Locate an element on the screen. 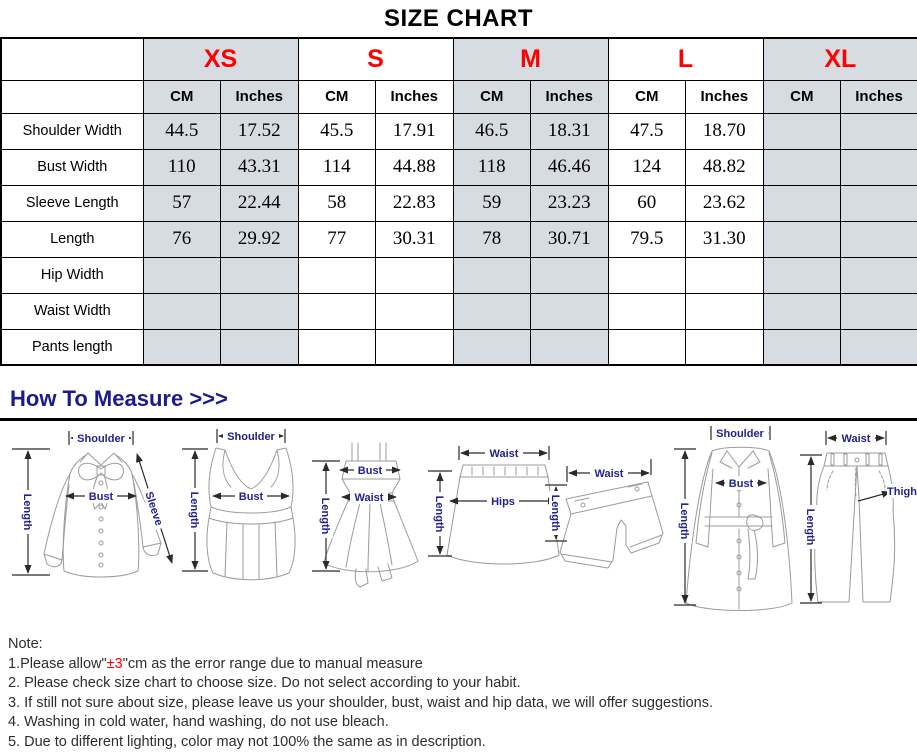 This screenshot has width=917, height=755. corner-cell is located at coordinates (72, 59).